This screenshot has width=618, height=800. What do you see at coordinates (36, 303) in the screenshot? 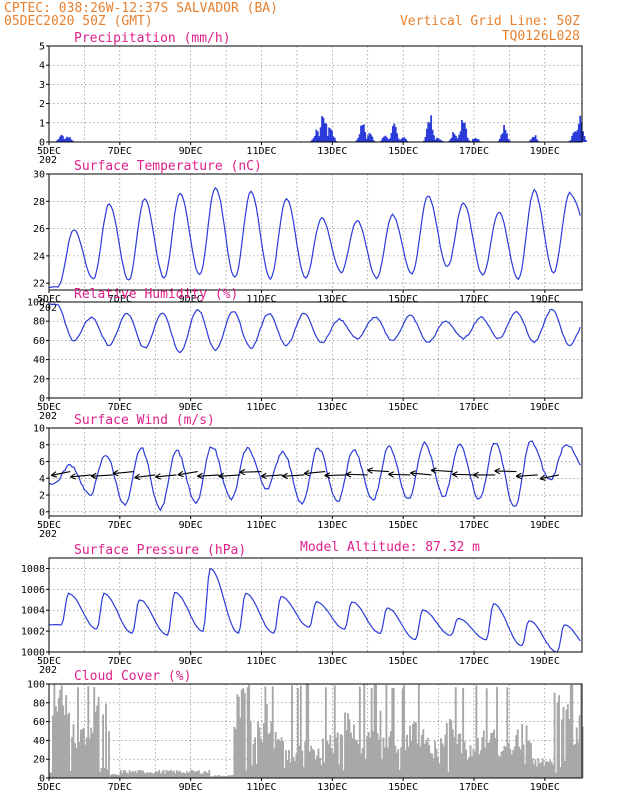
I see `y-tick-label: 100` at bounding box center [36, 303].